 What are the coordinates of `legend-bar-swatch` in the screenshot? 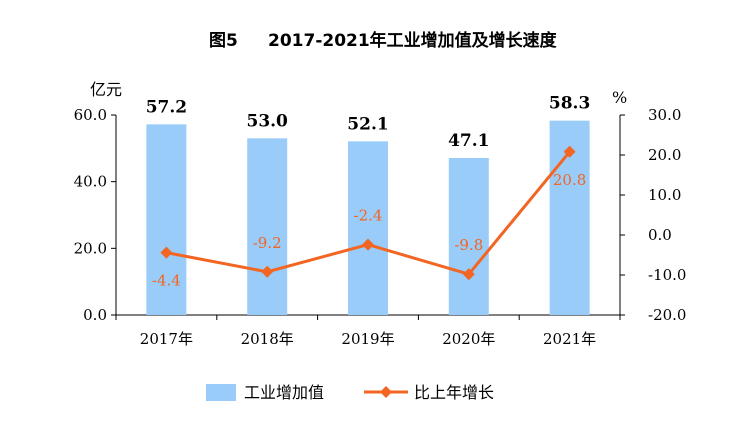 It's located at (221, 392).